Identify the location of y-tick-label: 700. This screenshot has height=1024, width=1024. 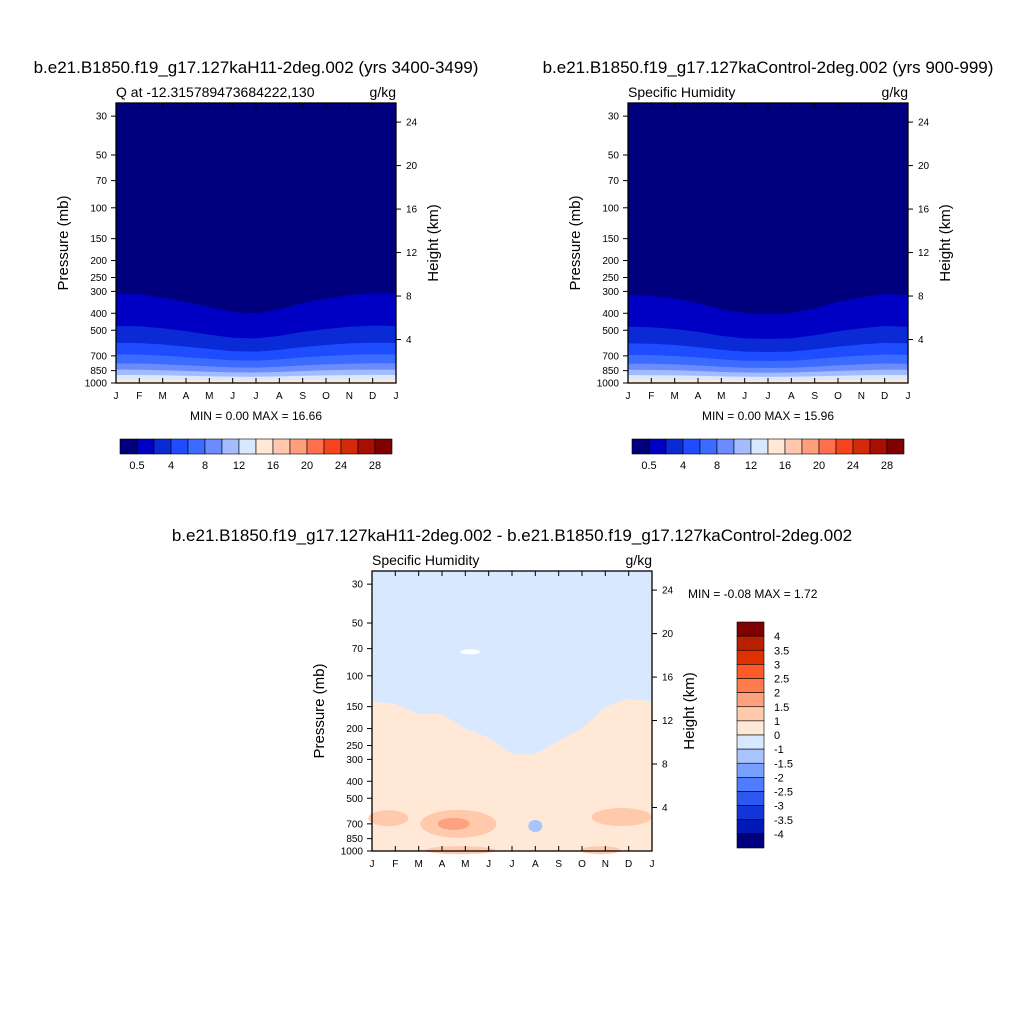
(98, 356).